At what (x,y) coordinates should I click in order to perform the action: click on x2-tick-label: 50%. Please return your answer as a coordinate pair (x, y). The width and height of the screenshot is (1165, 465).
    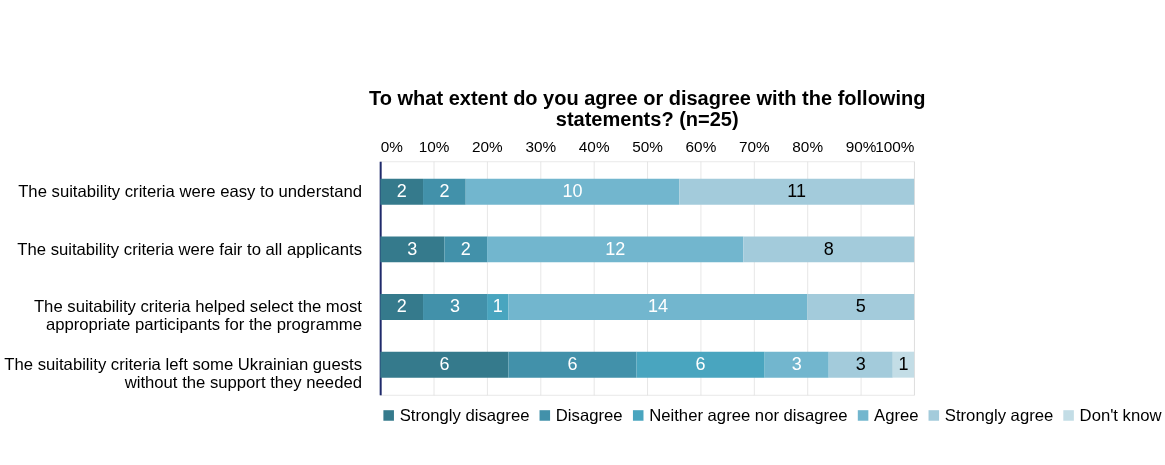
    Looking at the image, I should click on (648, 146).